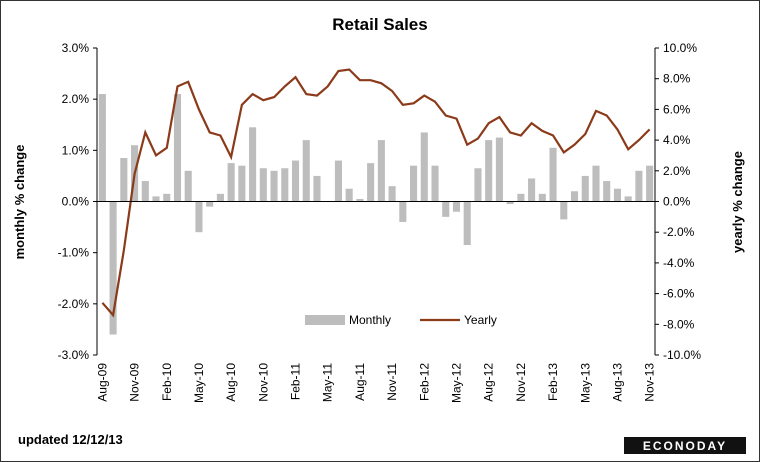 The height and width of the screenshot is (462, 760). Describe the element at coordinates (677, 79) in the screenshot. I see `y2-tick-label: 8.0%` at that location.